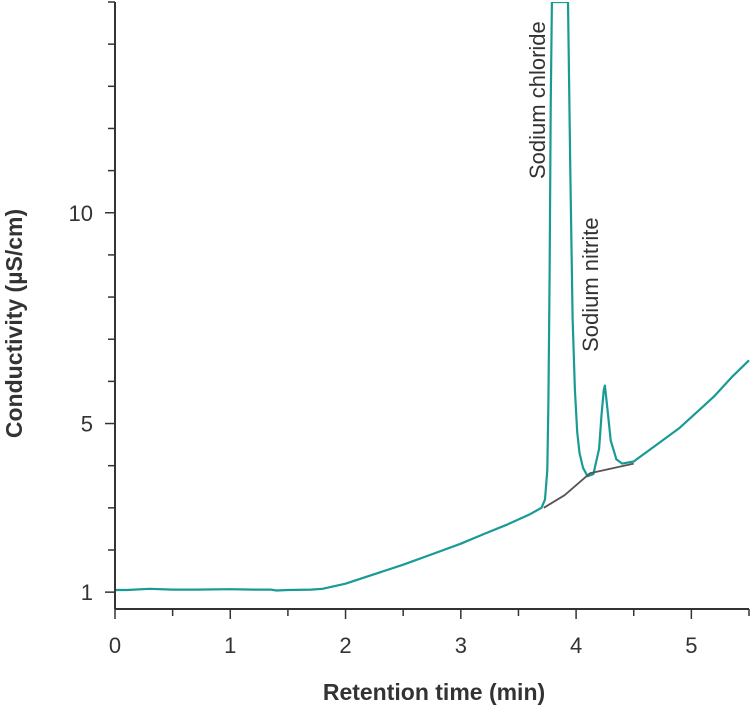 This screenshot has width=750, height=709. What do you see at coordinates (81, 213) in the screenshot?
I see `y-tick-label: 10` at bounding box center [81, 213].